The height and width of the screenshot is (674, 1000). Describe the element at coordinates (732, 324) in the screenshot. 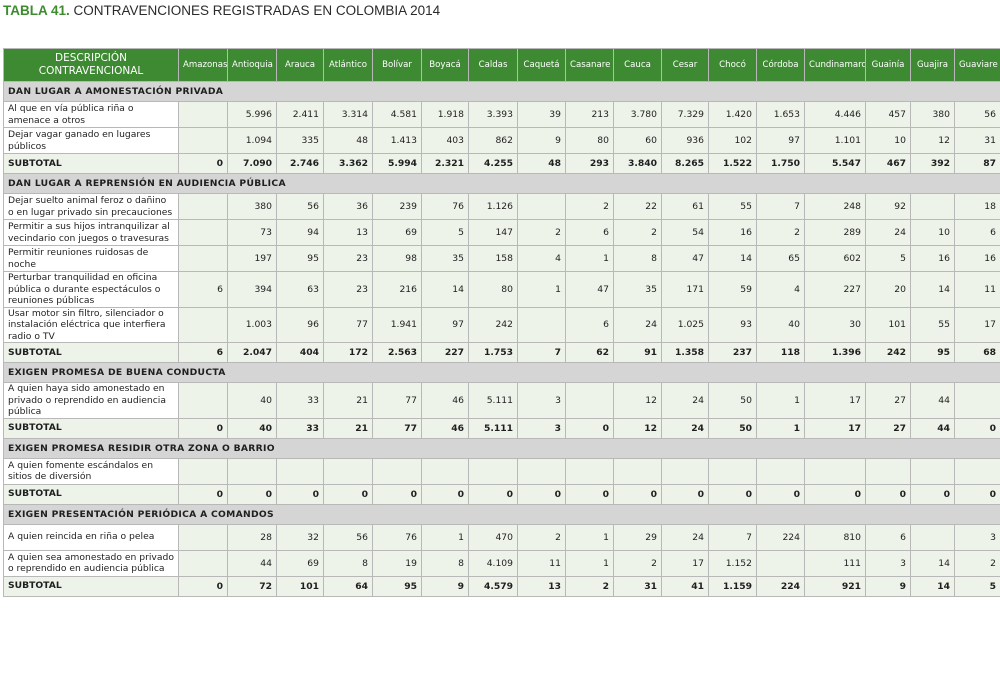

I see `value-cell: 93` at that location.